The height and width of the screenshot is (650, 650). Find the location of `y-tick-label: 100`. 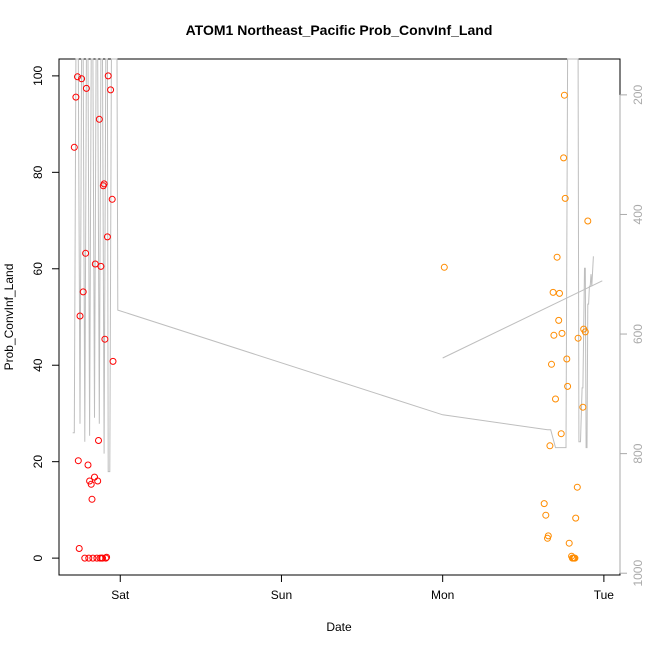

y-tick-label: 100 is located at coordinates (38, 76).